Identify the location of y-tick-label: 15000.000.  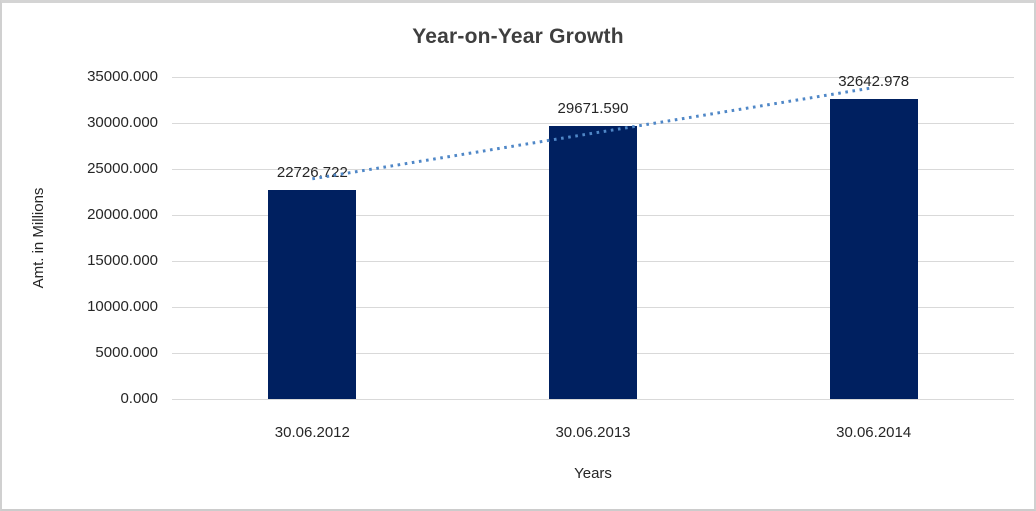
(122, 260).